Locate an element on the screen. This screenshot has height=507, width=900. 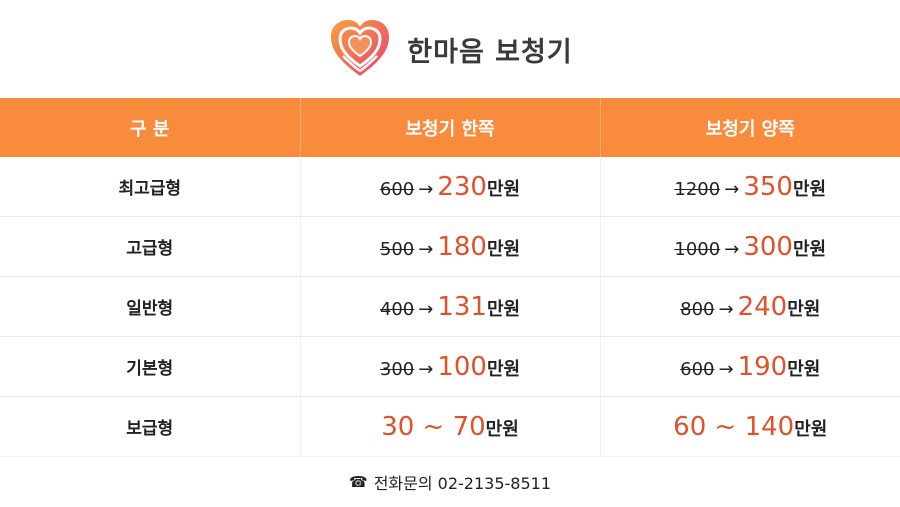
heart-logo-icon is located at coordinates (360, 48).